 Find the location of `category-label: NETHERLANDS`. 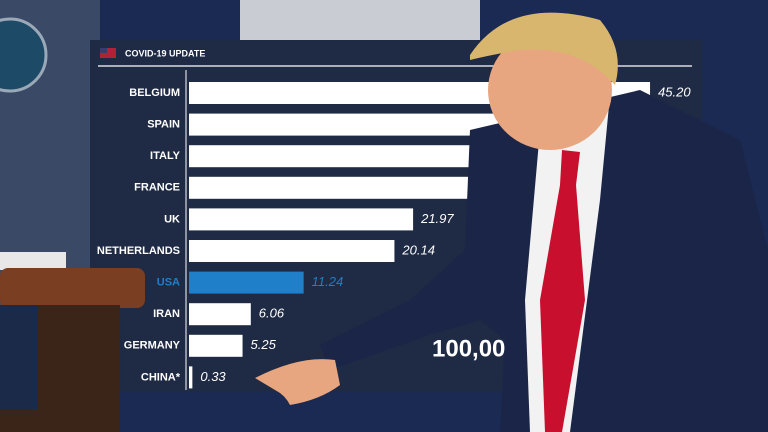

category-label: NETHERLANDS is located at coordinates (138, 251).